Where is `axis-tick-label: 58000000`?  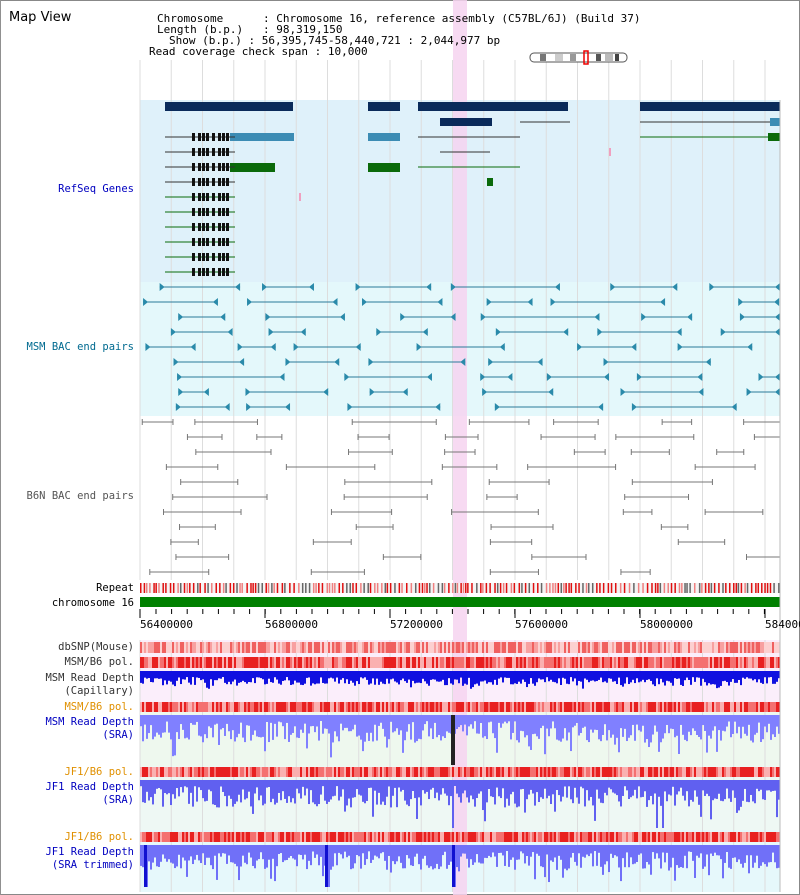
axis-tick-label: 58000000 is located at coordinates (666, 624).